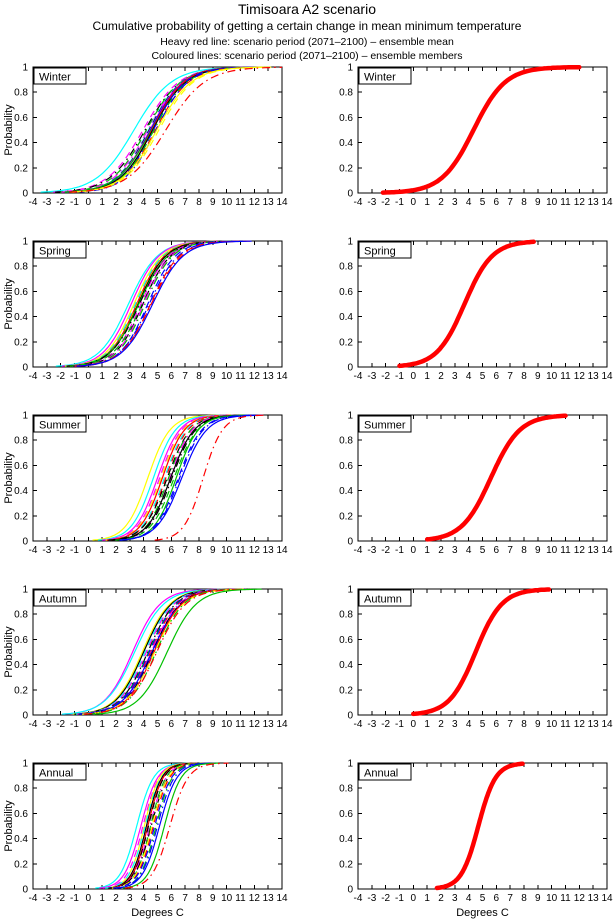 Image resolution: width=614 pixels, height=920 pixels. Describe the element at coordinates (158, 898) in the screenshot. I see `x-tick-label: 5` at that location.